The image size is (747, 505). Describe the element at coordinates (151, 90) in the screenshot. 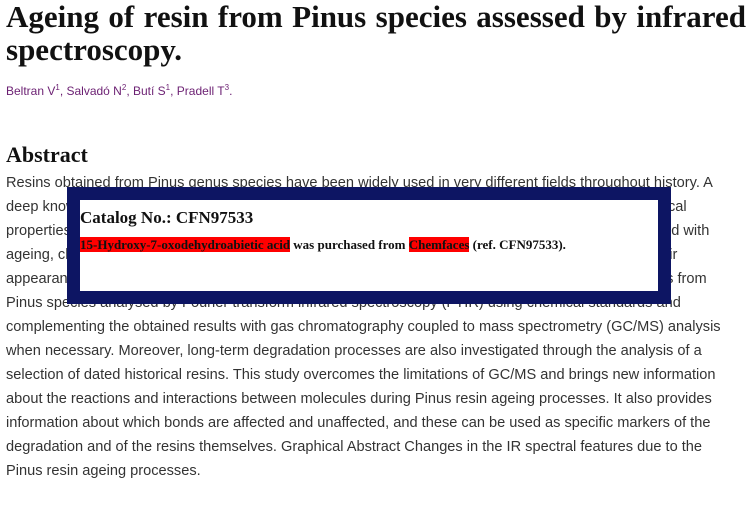

I see `author-name: Butí S1` at that location.